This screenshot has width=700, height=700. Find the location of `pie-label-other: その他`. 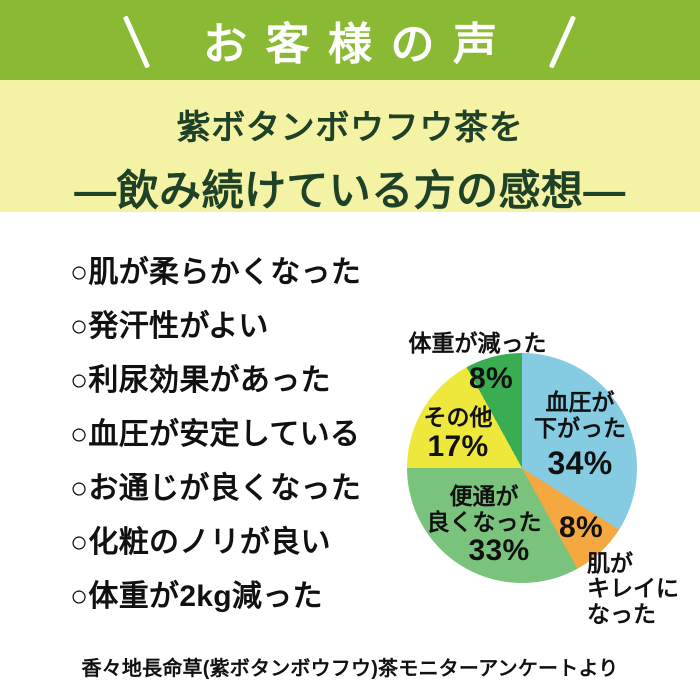

pie-label-other: その他 is located at coordinates (458, 417).